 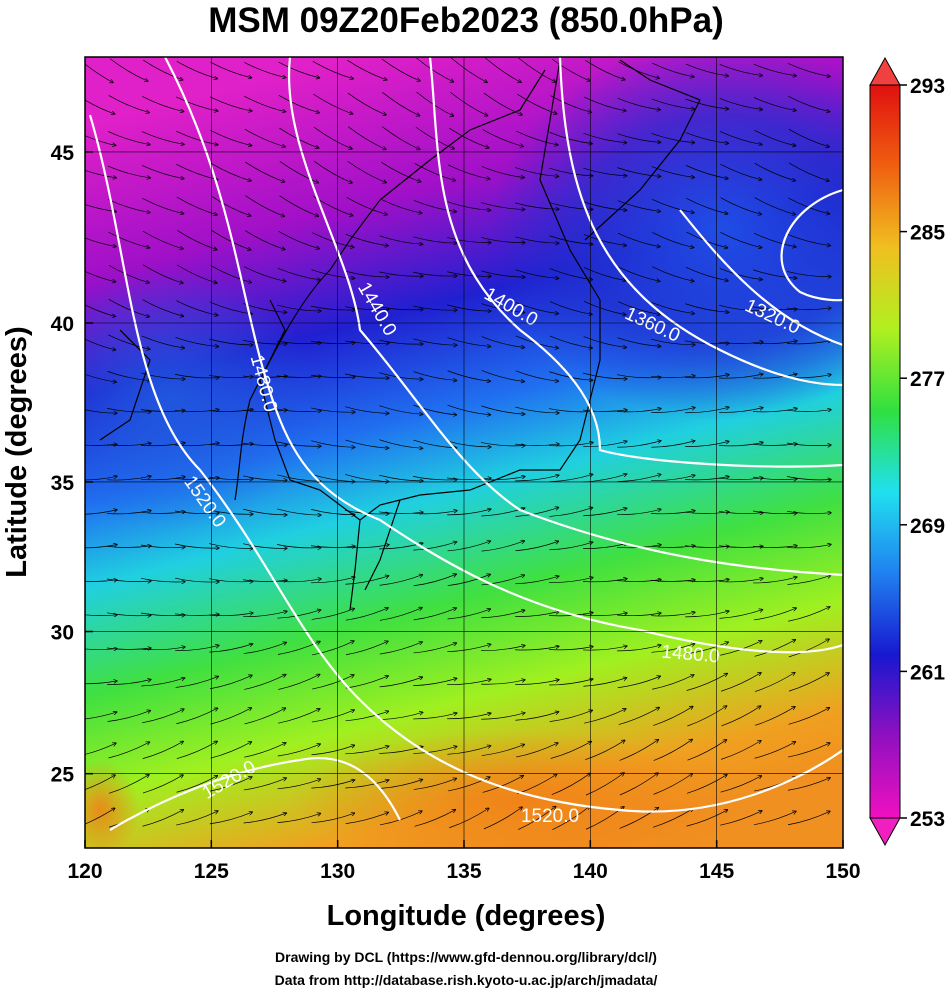 What do you see at coordinates (927, 379) in the screenshot?
I see `colorbar-tick-label: 277` at bounding box center [927, 379].